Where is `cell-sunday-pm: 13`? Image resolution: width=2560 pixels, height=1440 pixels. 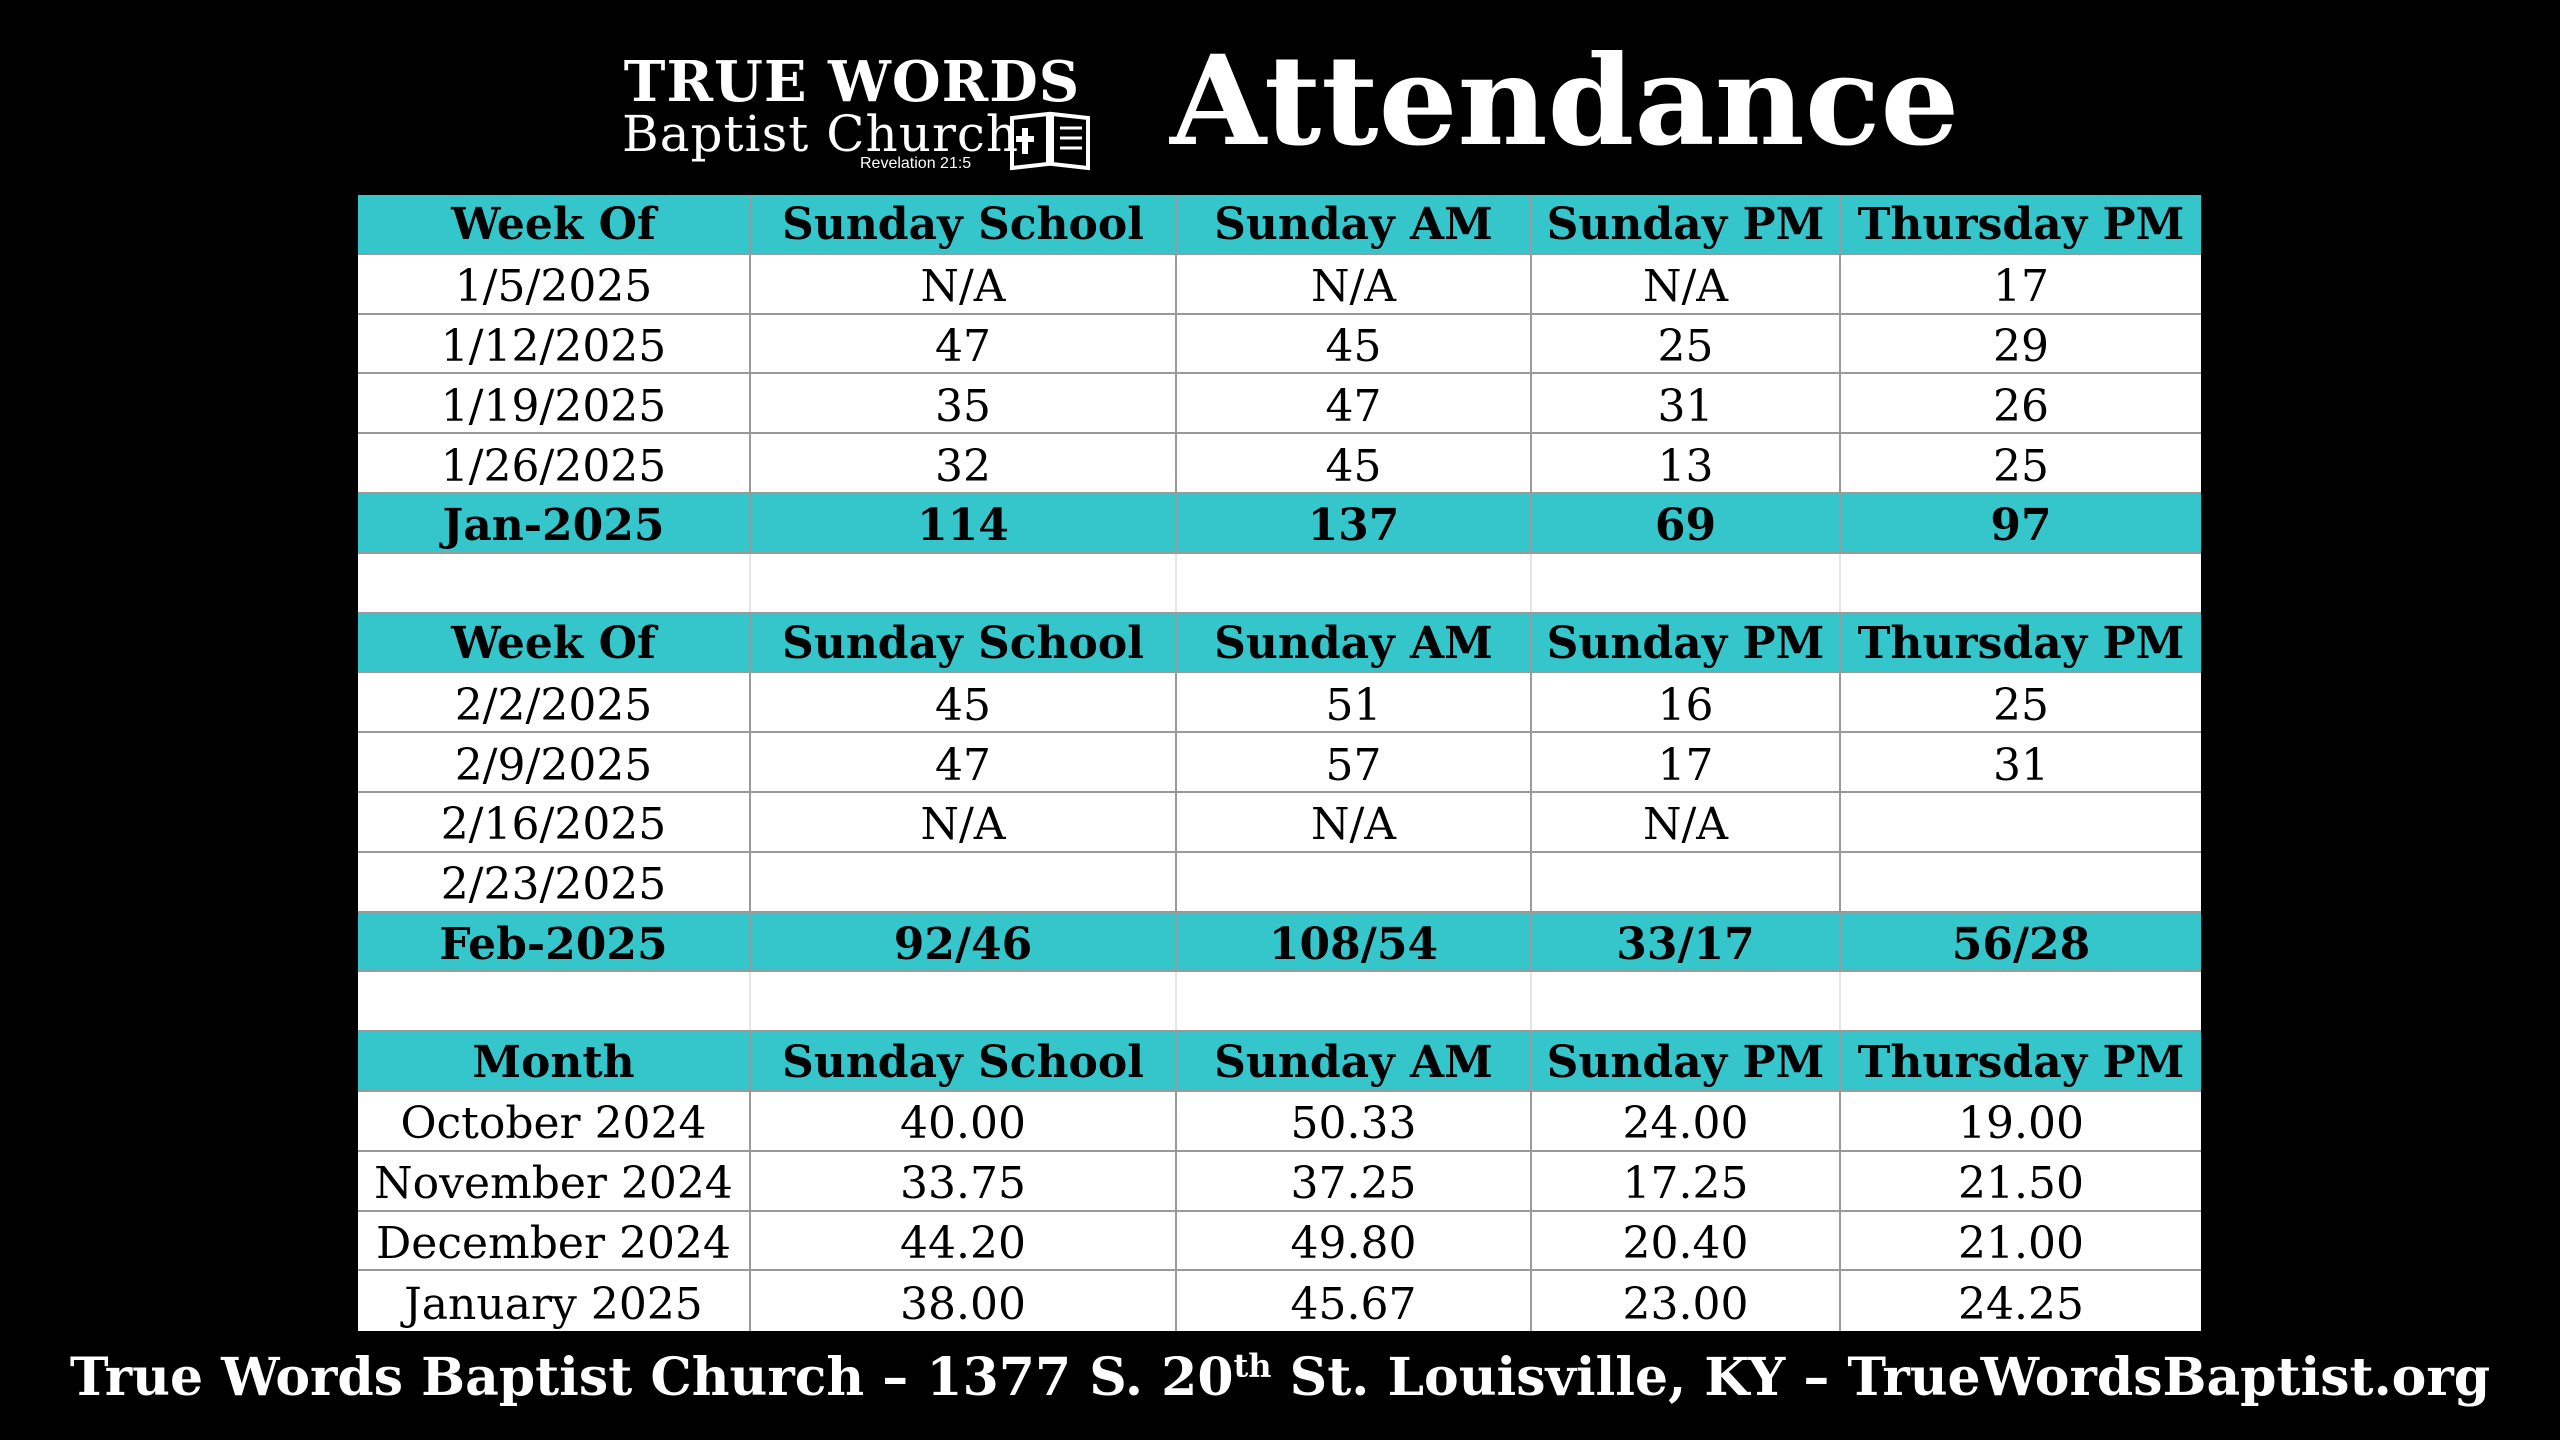 cell-sunday-pm: 13 is located at coordinates (1686, 463).